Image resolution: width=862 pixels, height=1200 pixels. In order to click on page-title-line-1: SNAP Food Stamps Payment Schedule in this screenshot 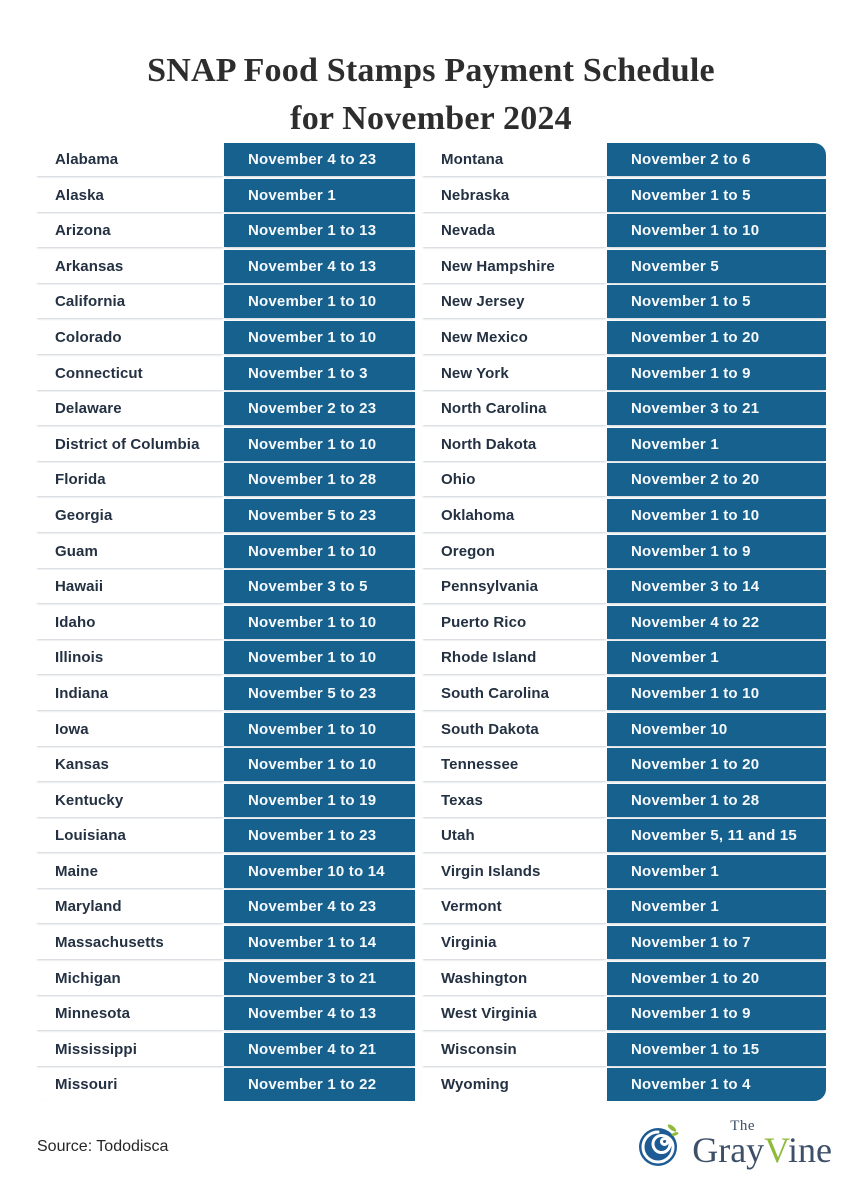, I will do `click(431, 70)`.